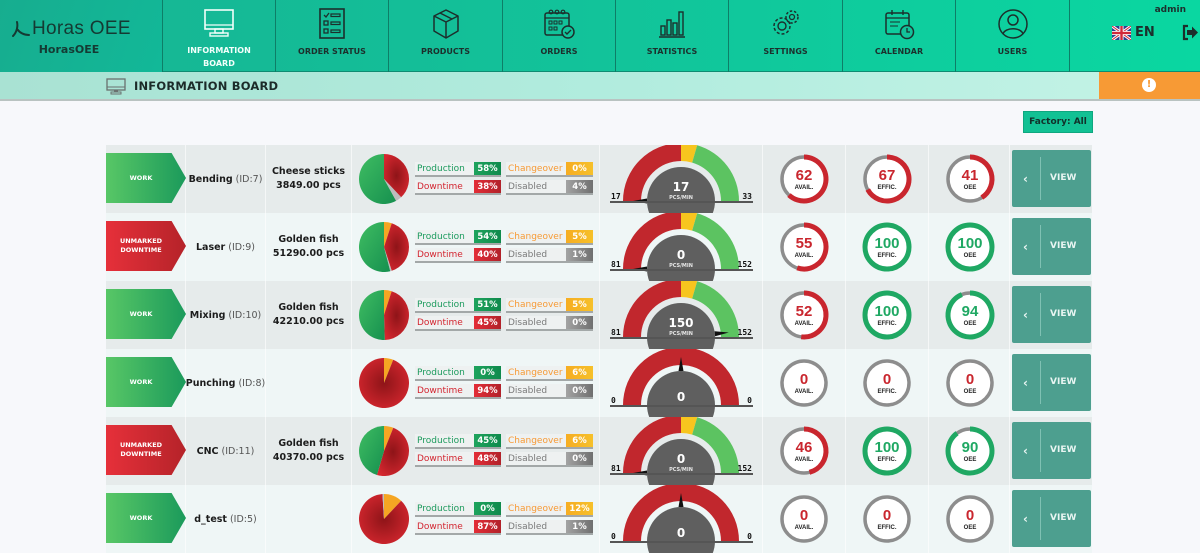 The image size is (1200, 553). Describe the element at coordinates (218, 36) in the screenshot. I see `nav-information-board: INFORMATION BOARD` at that location.